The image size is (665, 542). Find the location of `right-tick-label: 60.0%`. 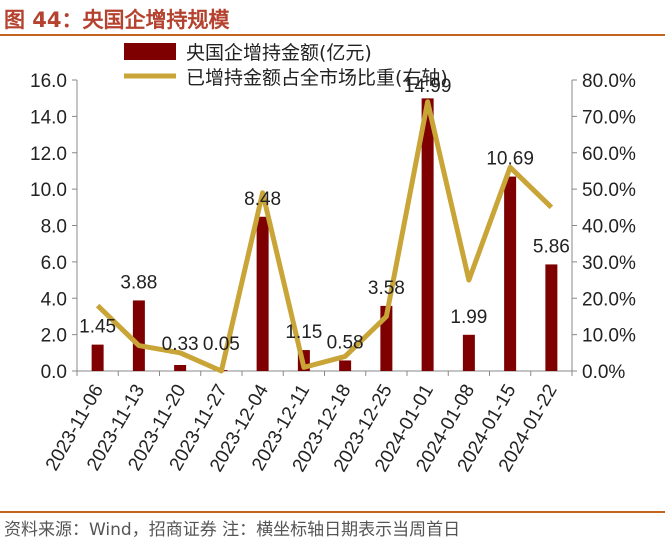

right-tick-label: 60.0% is located at coordinates (609, 154).